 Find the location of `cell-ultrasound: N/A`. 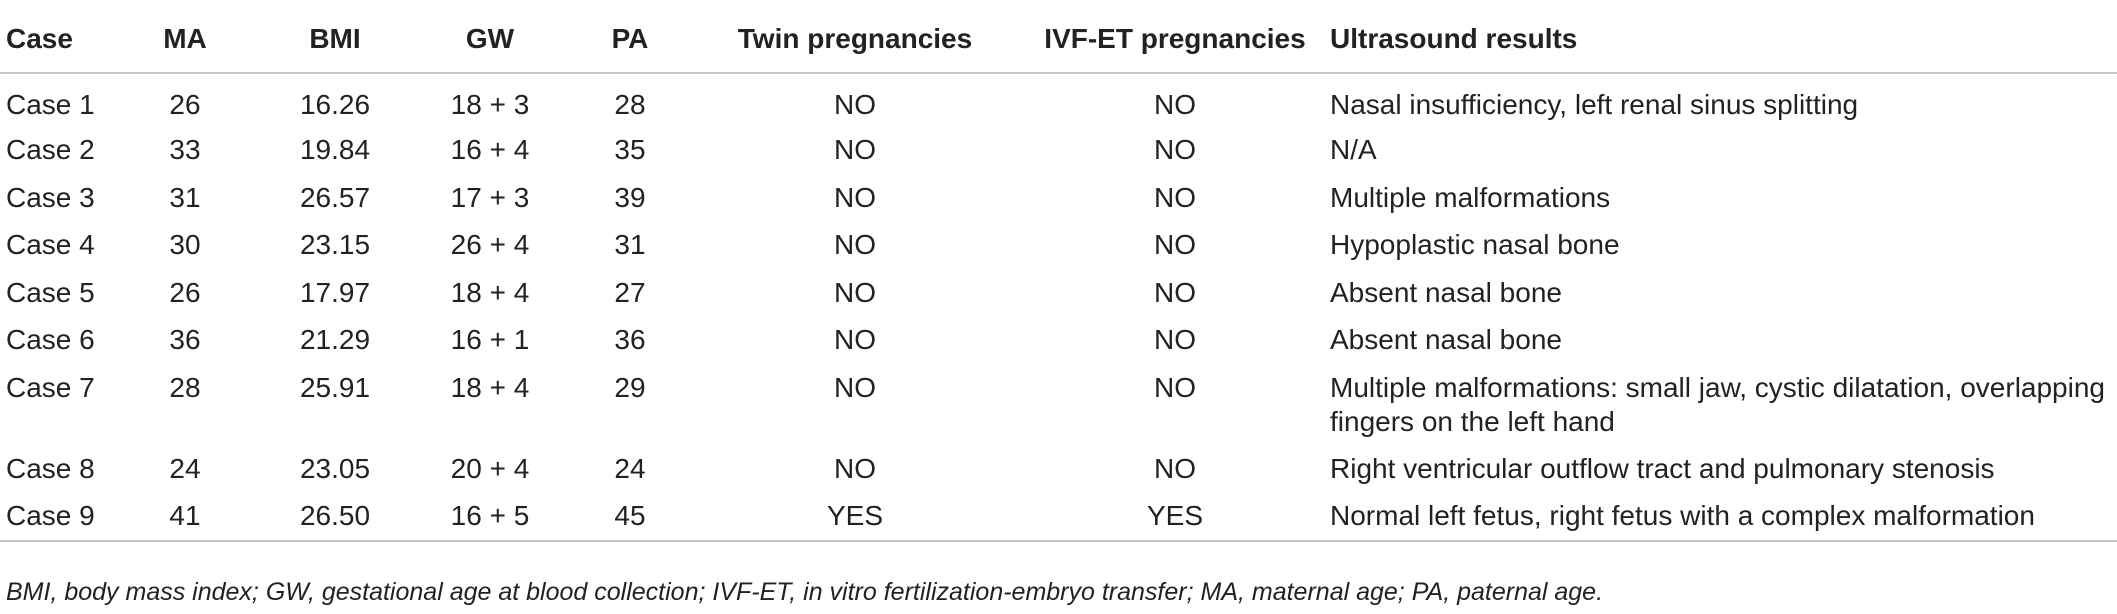

cell-ultrasound: N/A is located at coordinates (1353, 149).